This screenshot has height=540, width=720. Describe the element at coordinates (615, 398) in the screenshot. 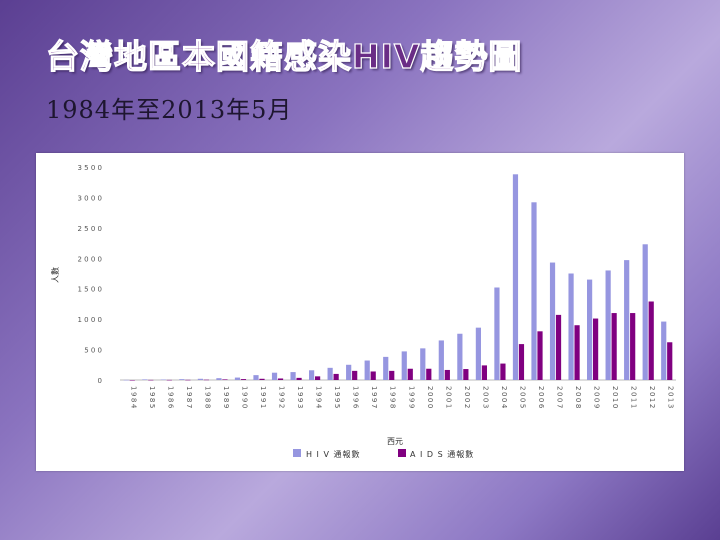

I see `x-tick-label: 2010` at that location.